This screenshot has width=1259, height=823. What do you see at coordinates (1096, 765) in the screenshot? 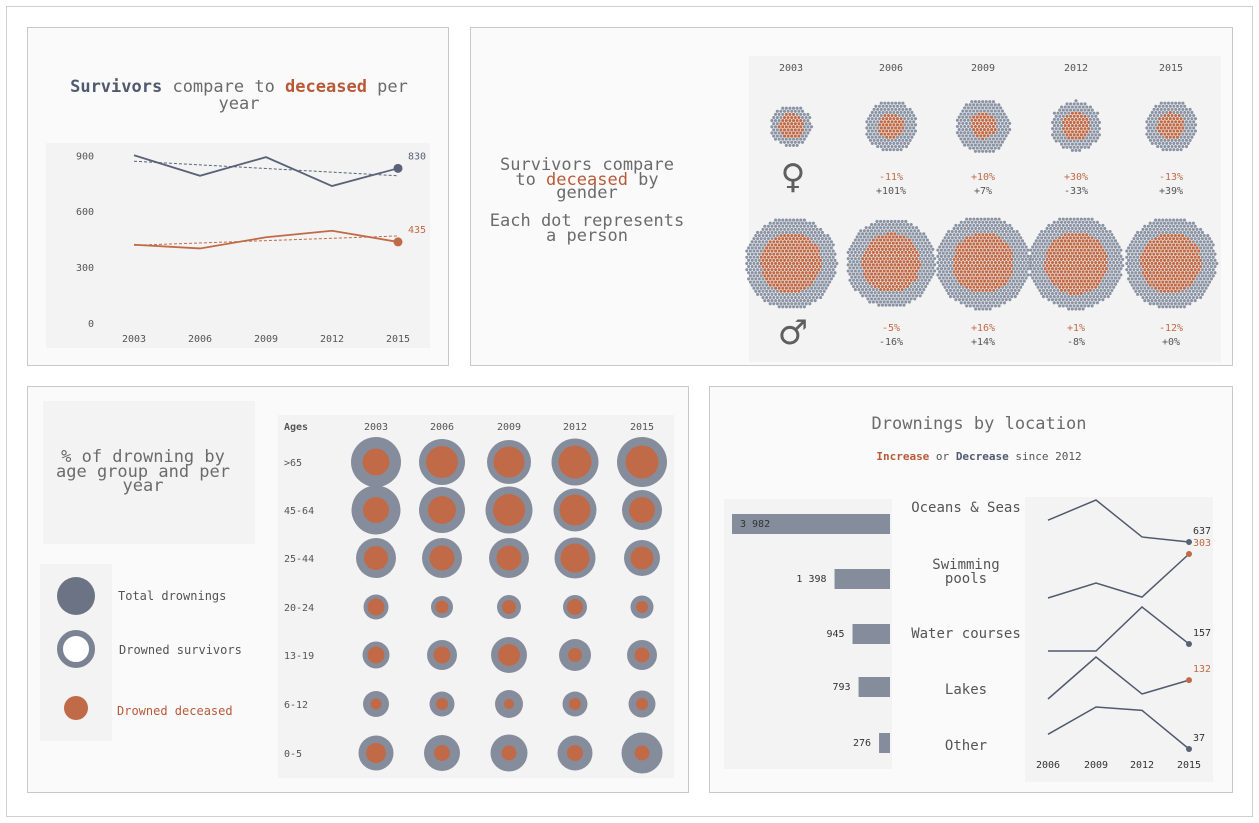
I see `spark-x-label: 2009` at bounding box center [1096, 765].